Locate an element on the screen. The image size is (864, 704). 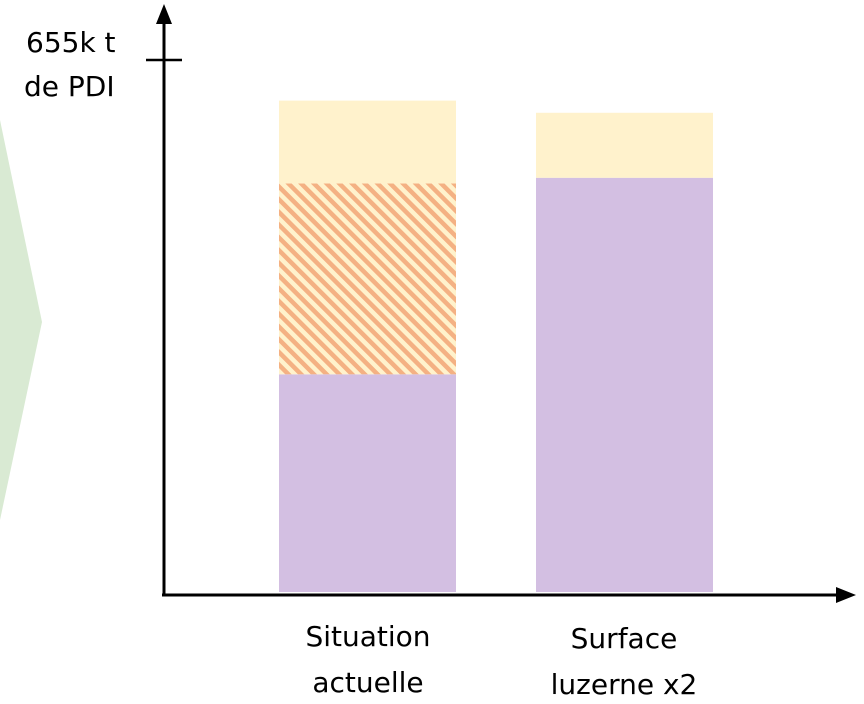
category-label-0-line-2: actuelle is located at coordinates (367, 682).